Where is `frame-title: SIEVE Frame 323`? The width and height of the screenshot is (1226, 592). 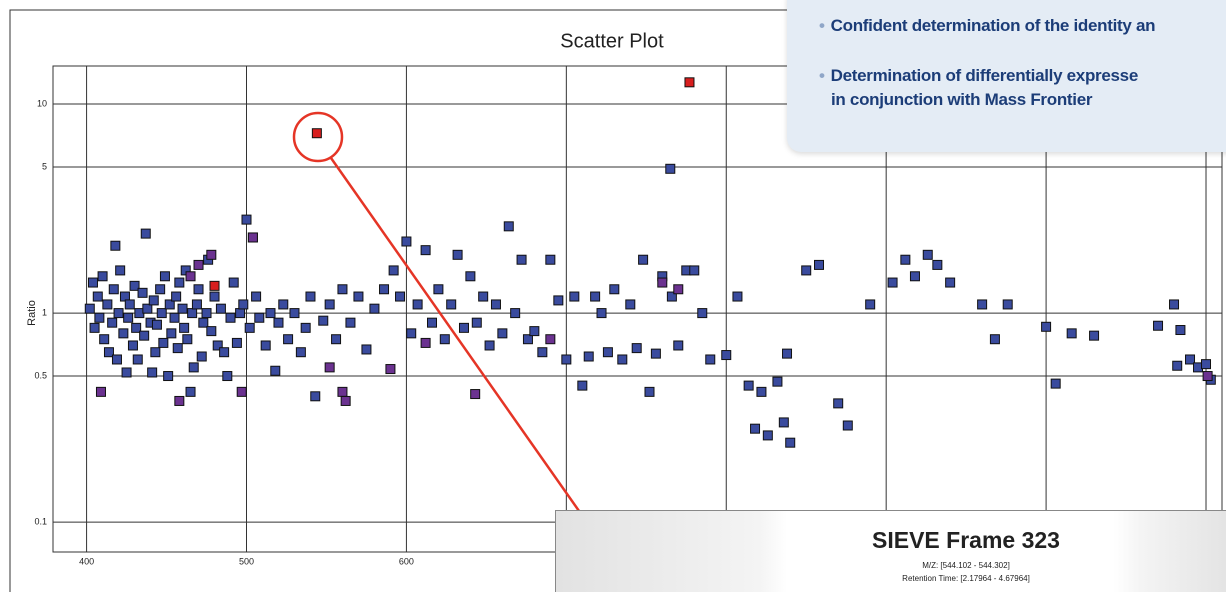 frame-title: SIEVE Frame 323 is located at coordinates (966, 540).